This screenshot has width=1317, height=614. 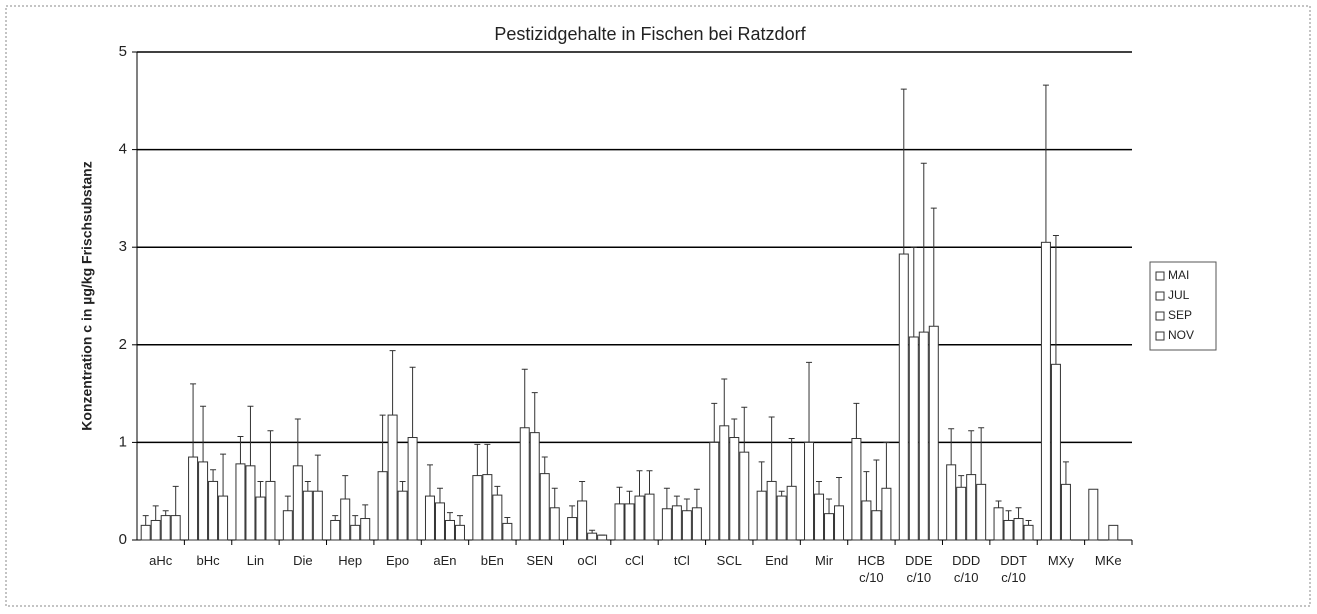 I want to click on legend-label: SEP, so click(x=1180, y=315).